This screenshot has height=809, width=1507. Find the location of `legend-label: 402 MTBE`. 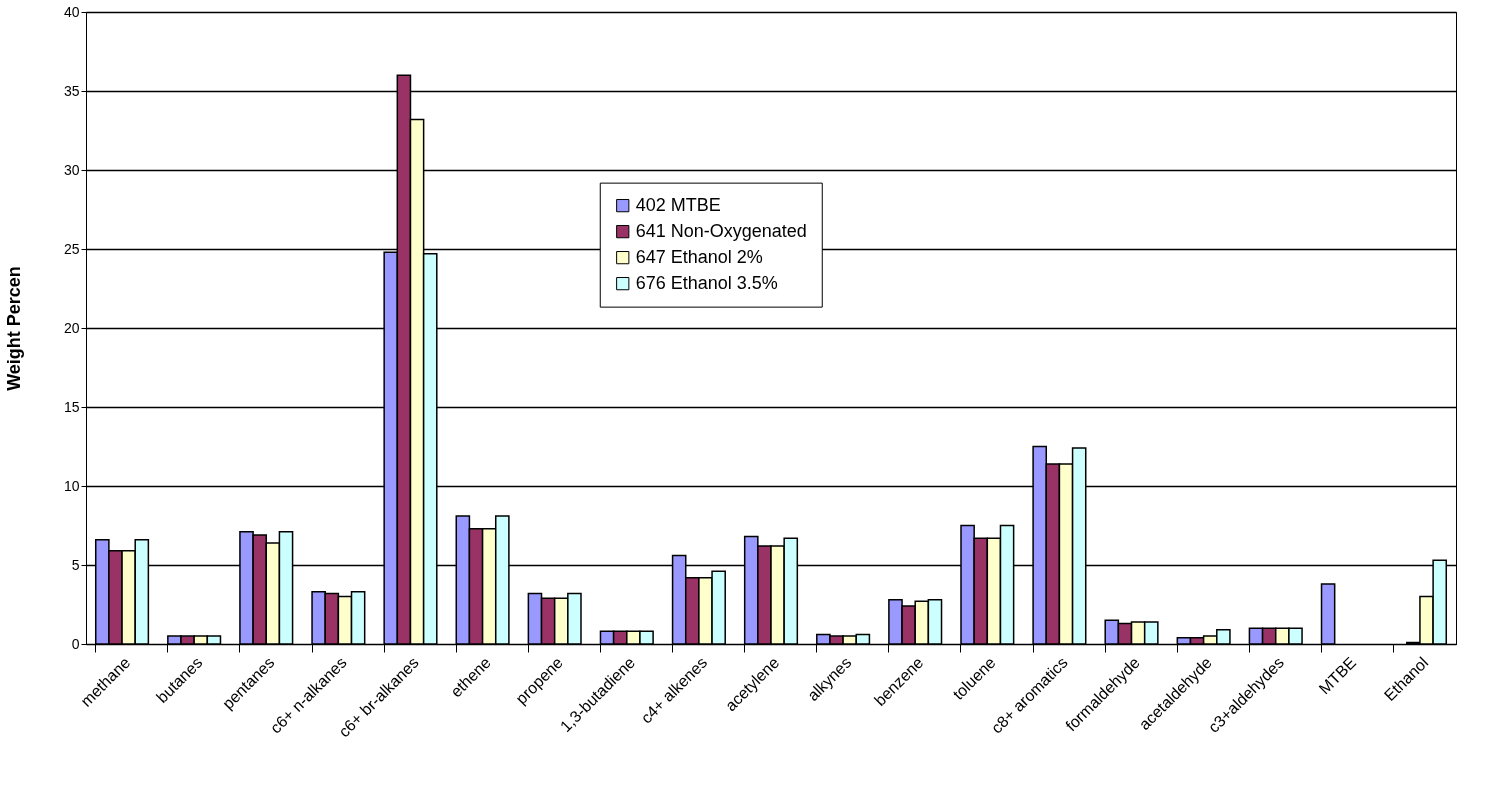

legend-label: 402 MTBE is located at coordinates (678, 204).